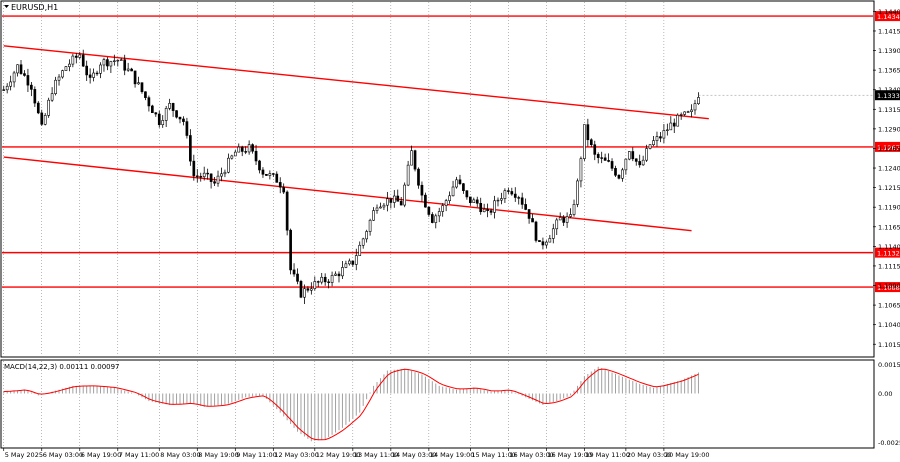 Image resolution: width=900 pixels, height=462 pixels. What do you see at coordinates (256, 455) in the screenshot?
I see `time-tick-label: 9 May 11:00` at bounding box center [256, 455].